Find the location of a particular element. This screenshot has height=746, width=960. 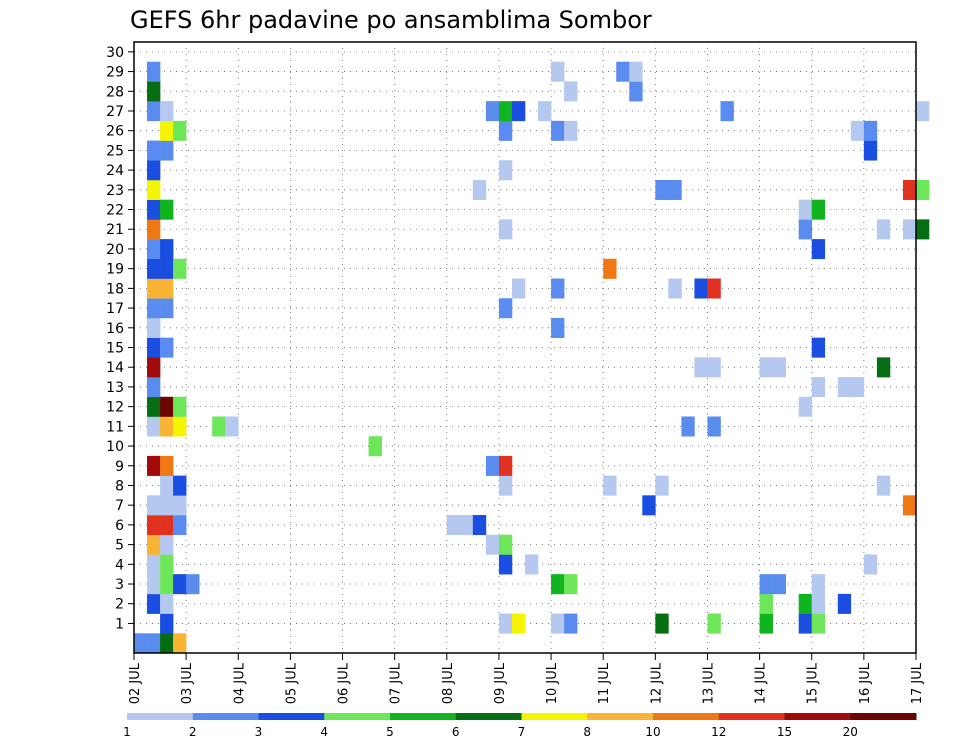

y-tick-label: 9 is located at coordinates (119, 467).